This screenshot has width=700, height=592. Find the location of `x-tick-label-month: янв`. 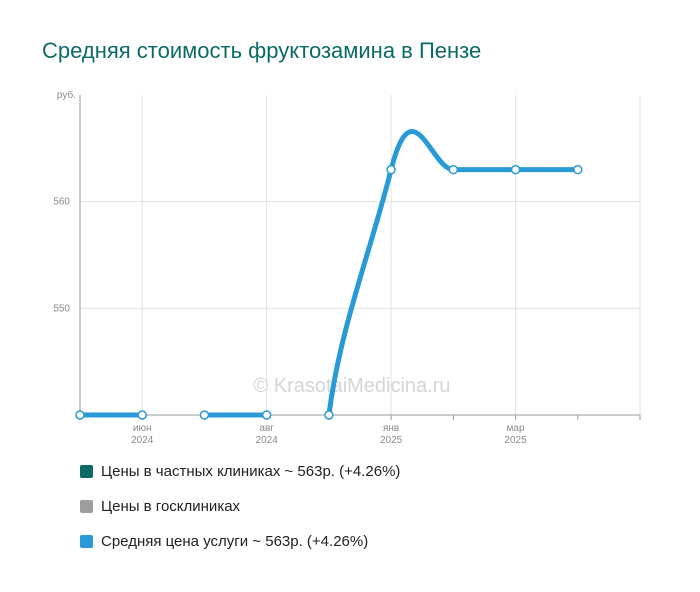

x-tick-label-month: янв is located at coordinates (391, 428).